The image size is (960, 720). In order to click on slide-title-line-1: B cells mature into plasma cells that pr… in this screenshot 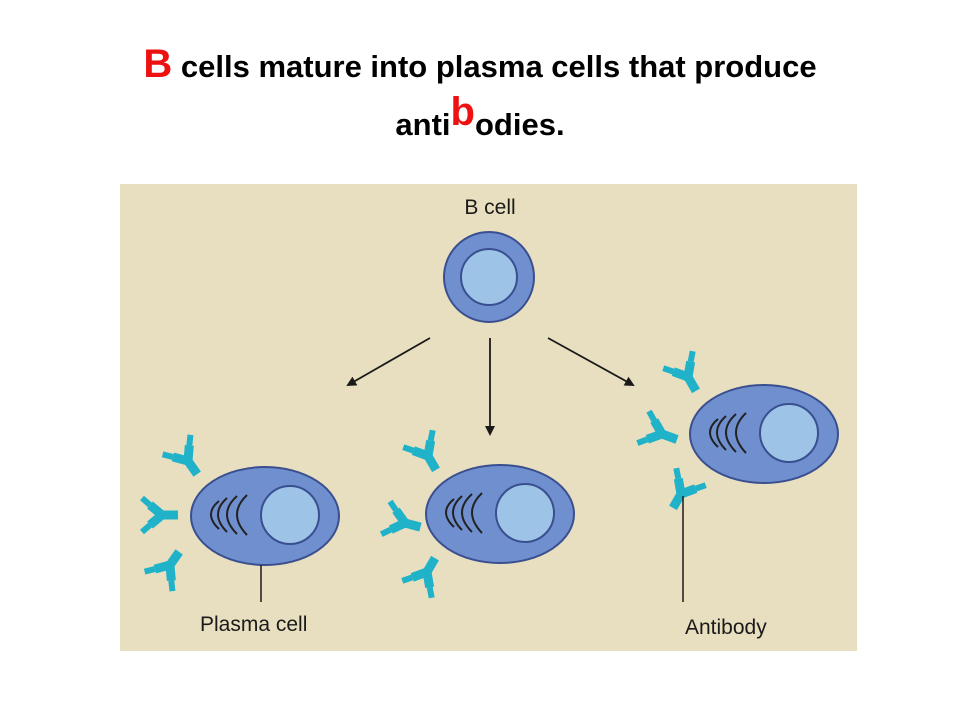, I will do `click(480, 64)`.